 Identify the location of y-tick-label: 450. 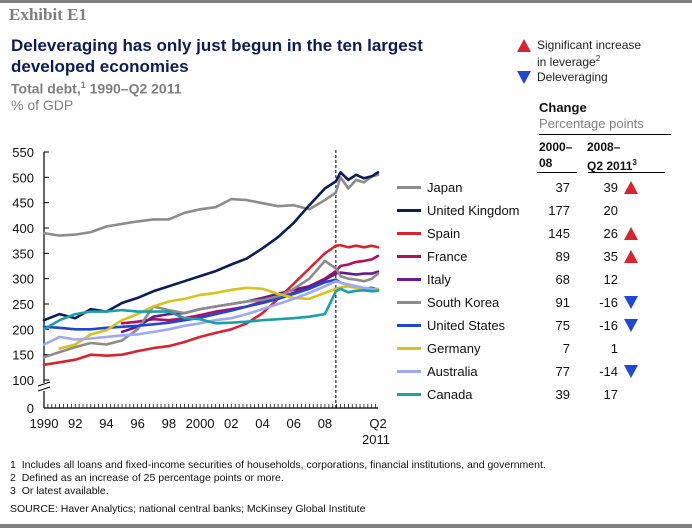
(23, 203).